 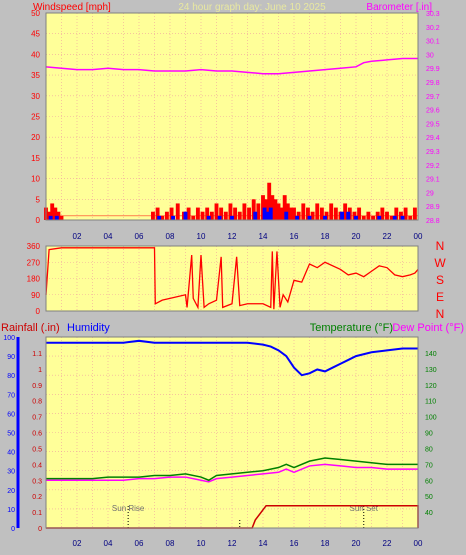 What do you see at coordinates (37, 513) in the screenshot?
I see `rain-y-tick: 0.1` at bounding box center [37, 513].